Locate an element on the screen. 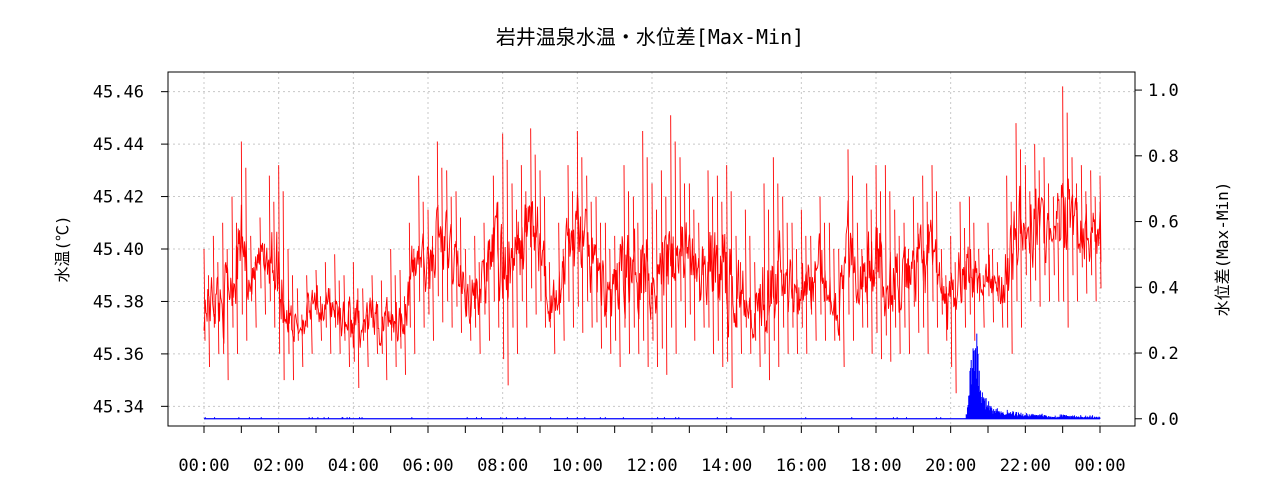 This screenshot has height=500, width=1280. x-tick-label: 20:00 is located at coordinates (950, 466).